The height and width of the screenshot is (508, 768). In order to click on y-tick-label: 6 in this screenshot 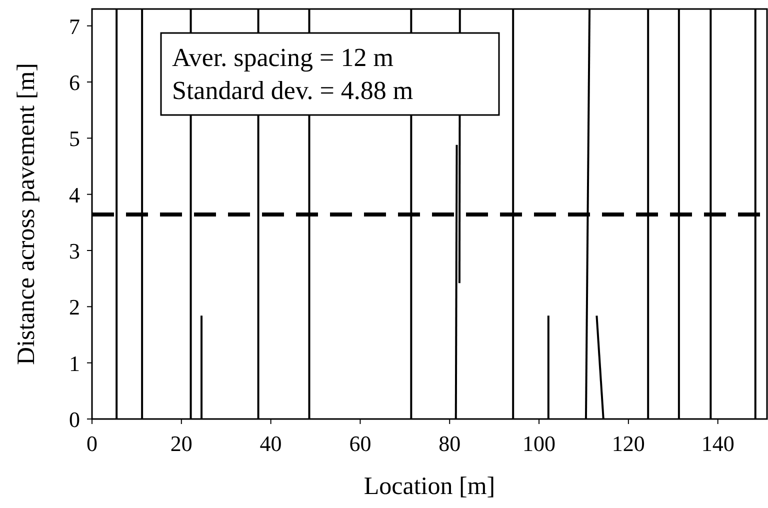, I will do `click(74, 83)`.